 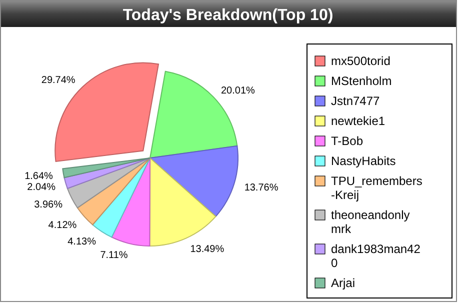 I want to click on legend-label: mx500torid, so click(x=360, y=61).